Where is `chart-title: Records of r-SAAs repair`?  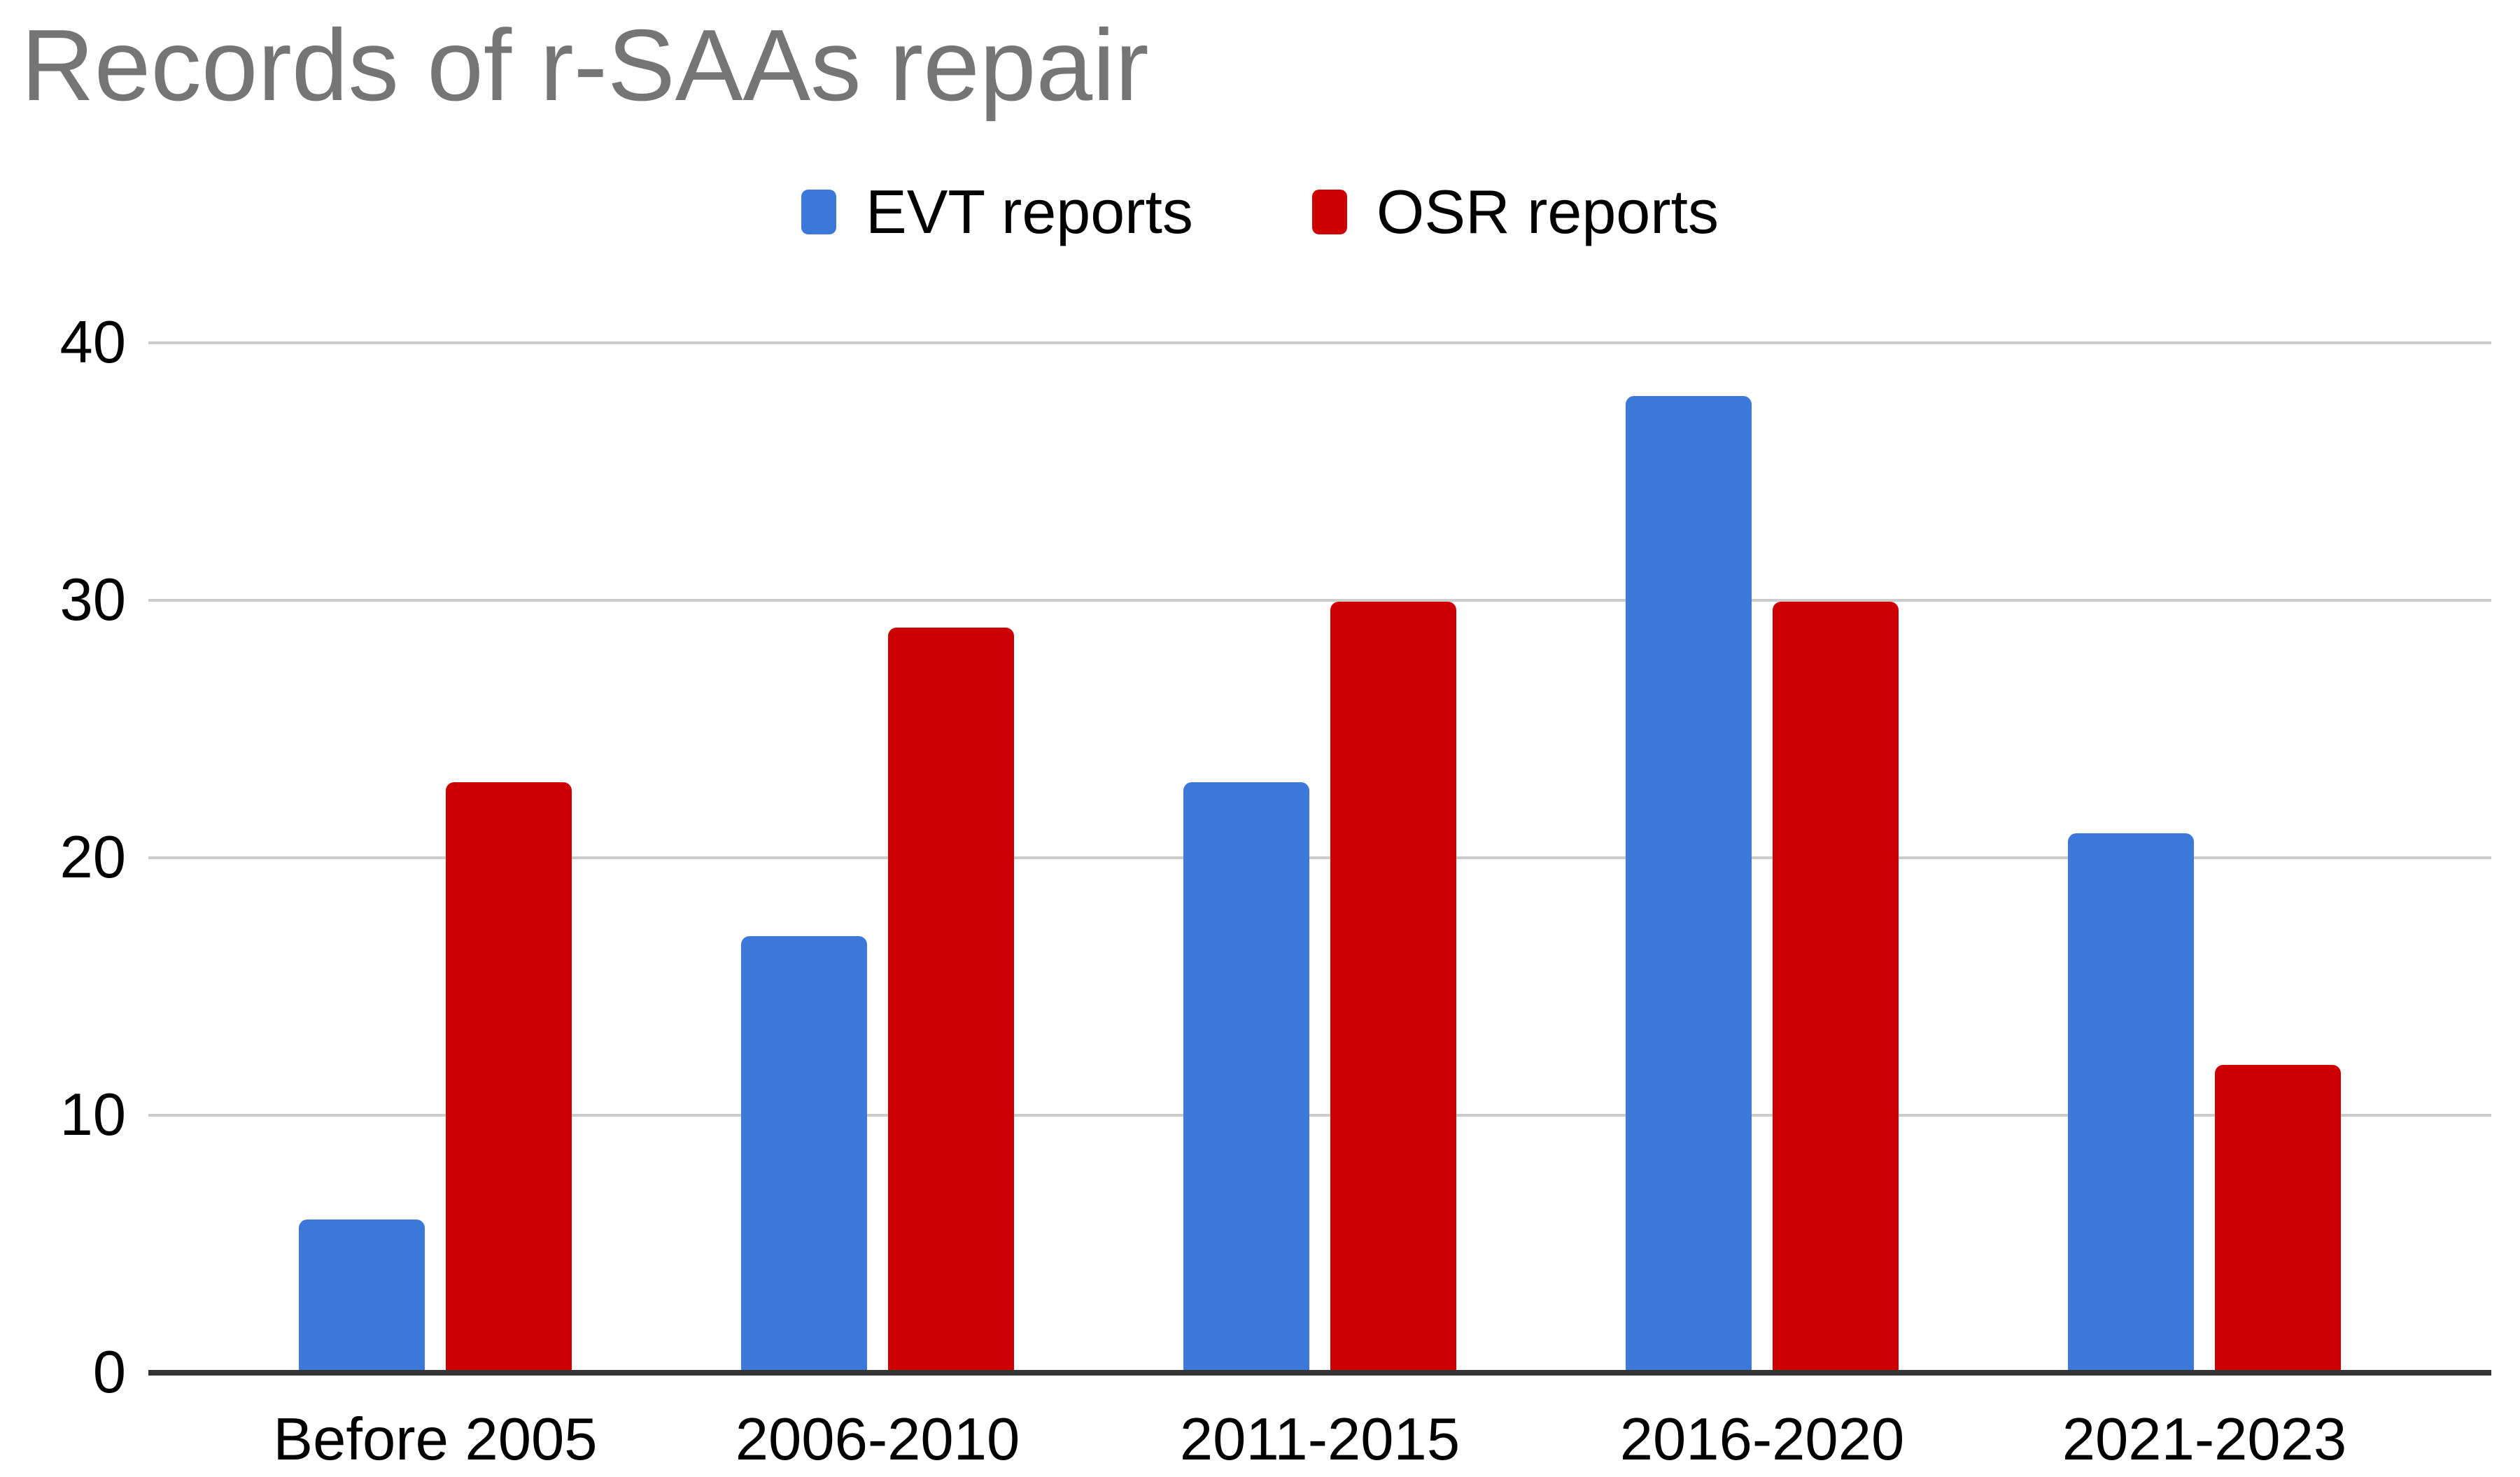
chart-title: Records of r-SAAs repair is located at coordinates (585, 65).